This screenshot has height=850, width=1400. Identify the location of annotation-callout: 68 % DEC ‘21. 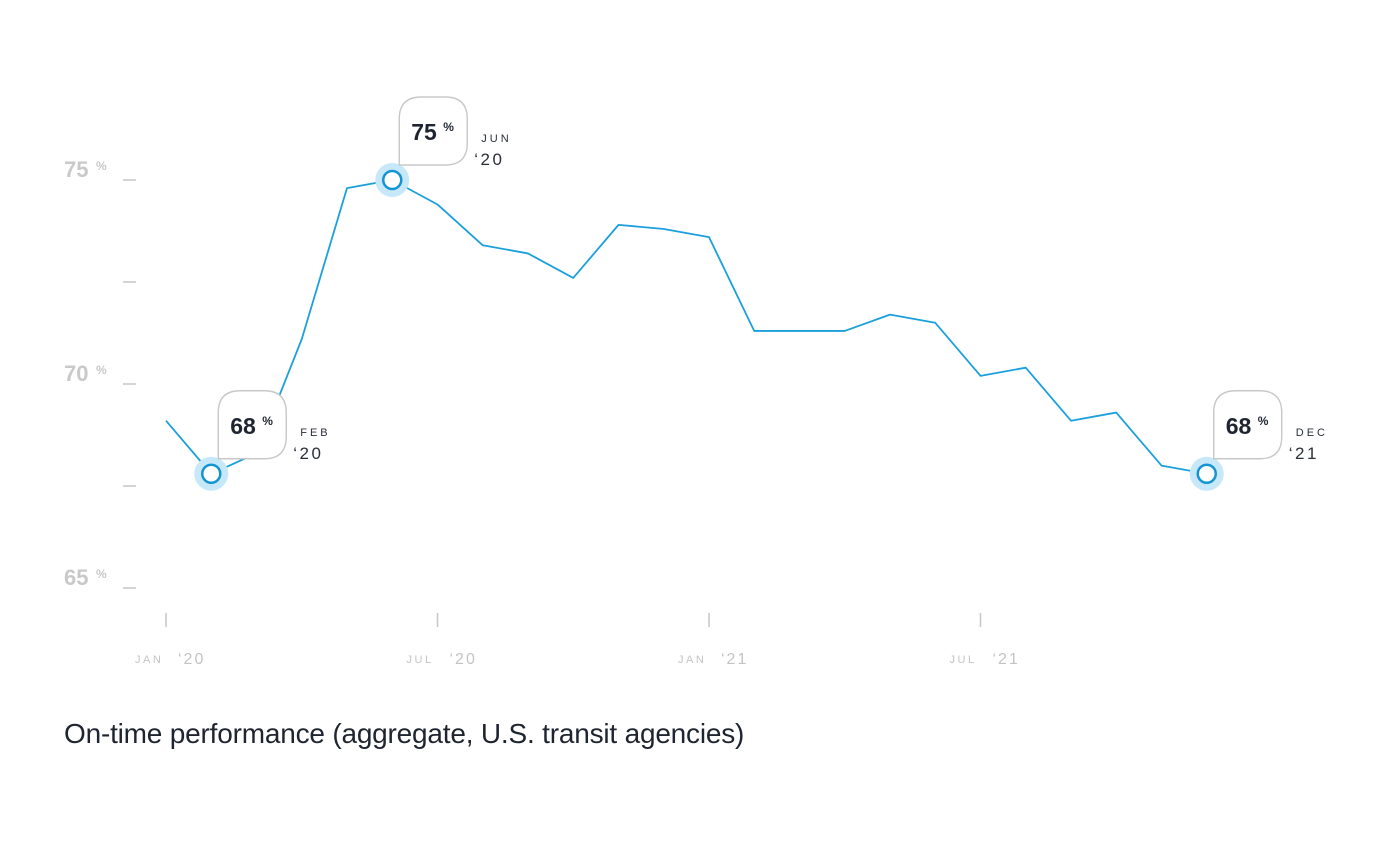
(1270, 426).